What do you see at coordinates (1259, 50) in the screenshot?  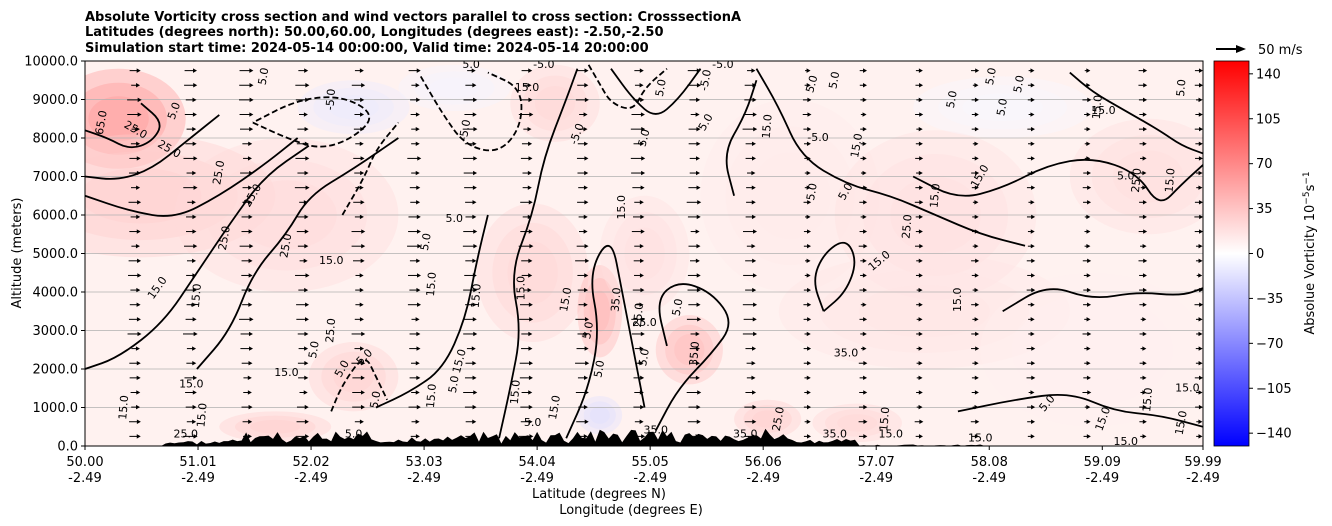 I see `quiver-key: 50 m/s` at bounding box center [1259, 50].